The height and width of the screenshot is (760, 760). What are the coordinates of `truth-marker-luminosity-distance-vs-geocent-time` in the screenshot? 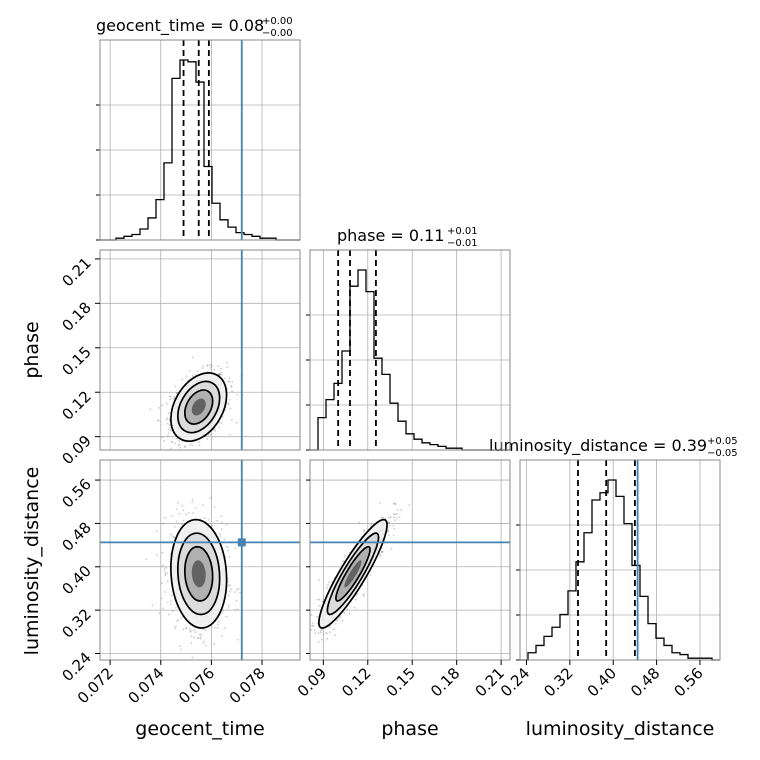 It's located at (241, 542).